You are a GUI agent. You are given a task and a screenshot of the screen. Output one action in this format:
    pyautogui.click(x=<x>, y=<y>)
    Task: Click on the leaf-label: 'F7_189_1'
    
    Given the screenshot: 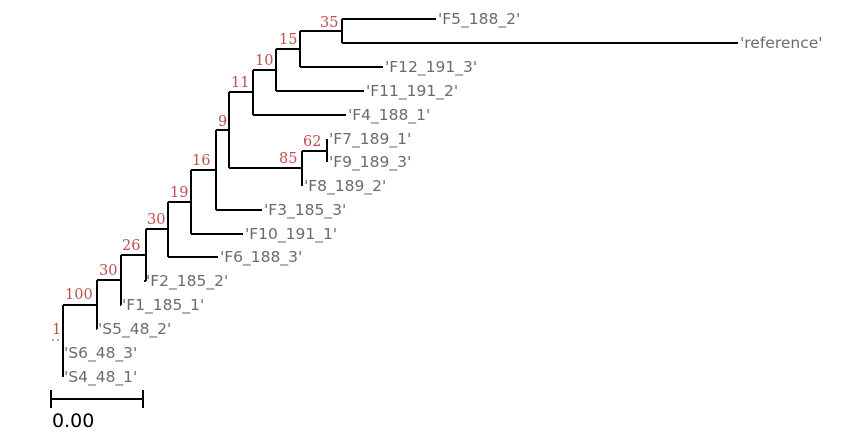 What is the action you would take?
    pyautogui.click(x=370, y=139)
    